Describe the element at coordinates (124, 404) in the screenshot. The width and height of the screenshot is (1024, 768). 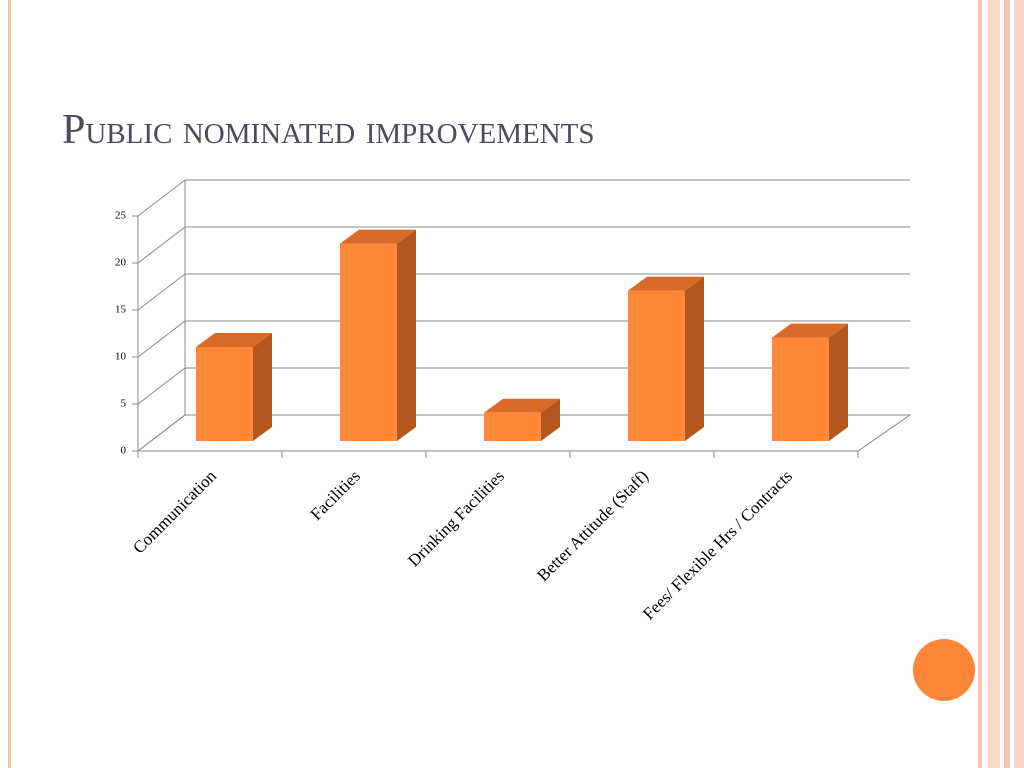
I see `y-tick-label: 5` at that location.